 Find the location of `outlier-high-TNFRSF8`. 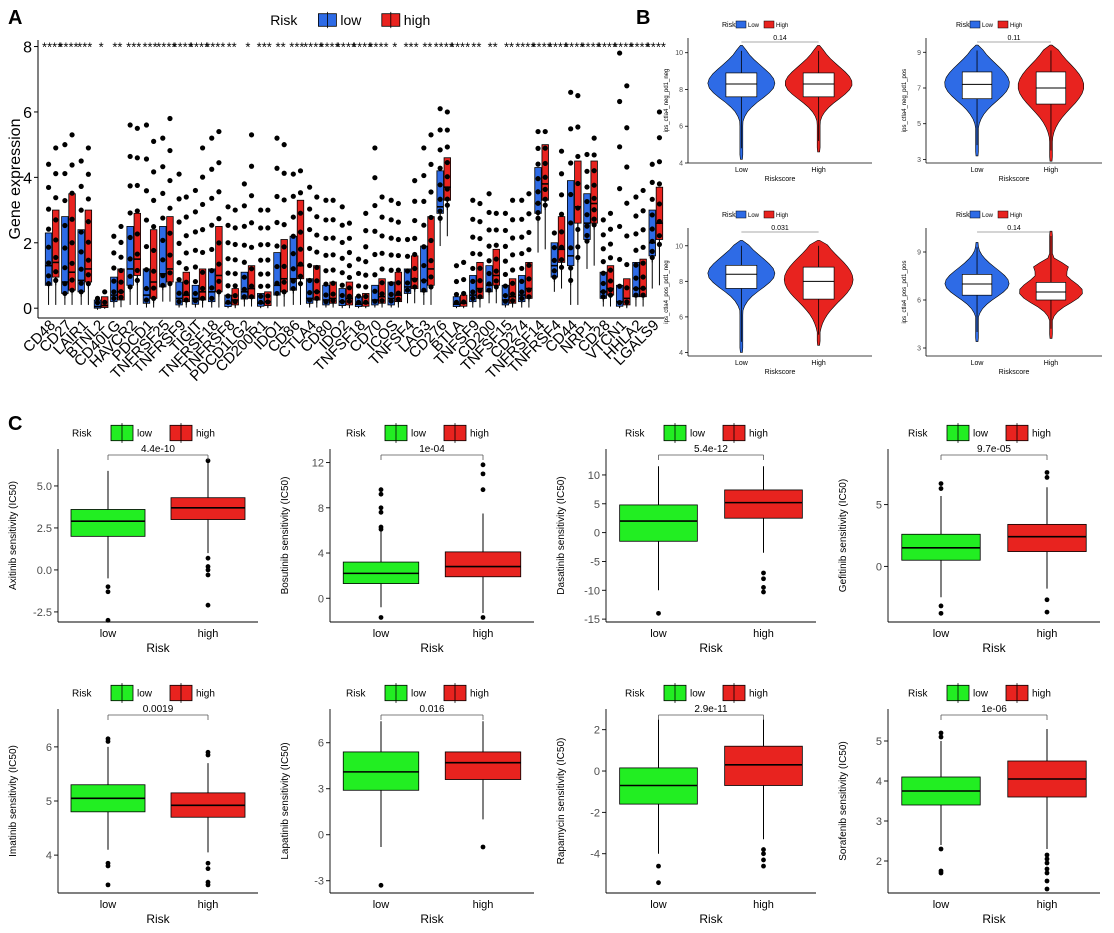

outlier-high-TNFRSF8 is located at coordinates (235, 210).